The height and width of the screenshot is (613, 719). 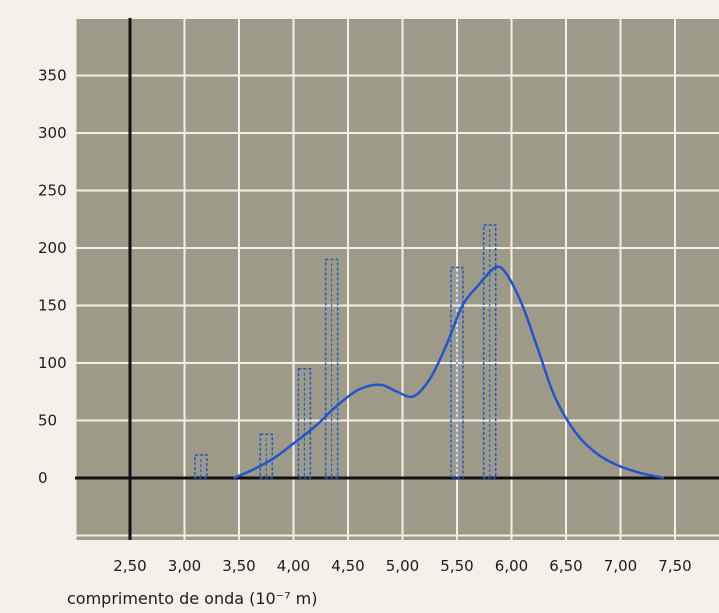 What do you see at coordinates (52, 133) in the screenshot?
I see `y-tick-label: 300` at bounding box center [52, 133].